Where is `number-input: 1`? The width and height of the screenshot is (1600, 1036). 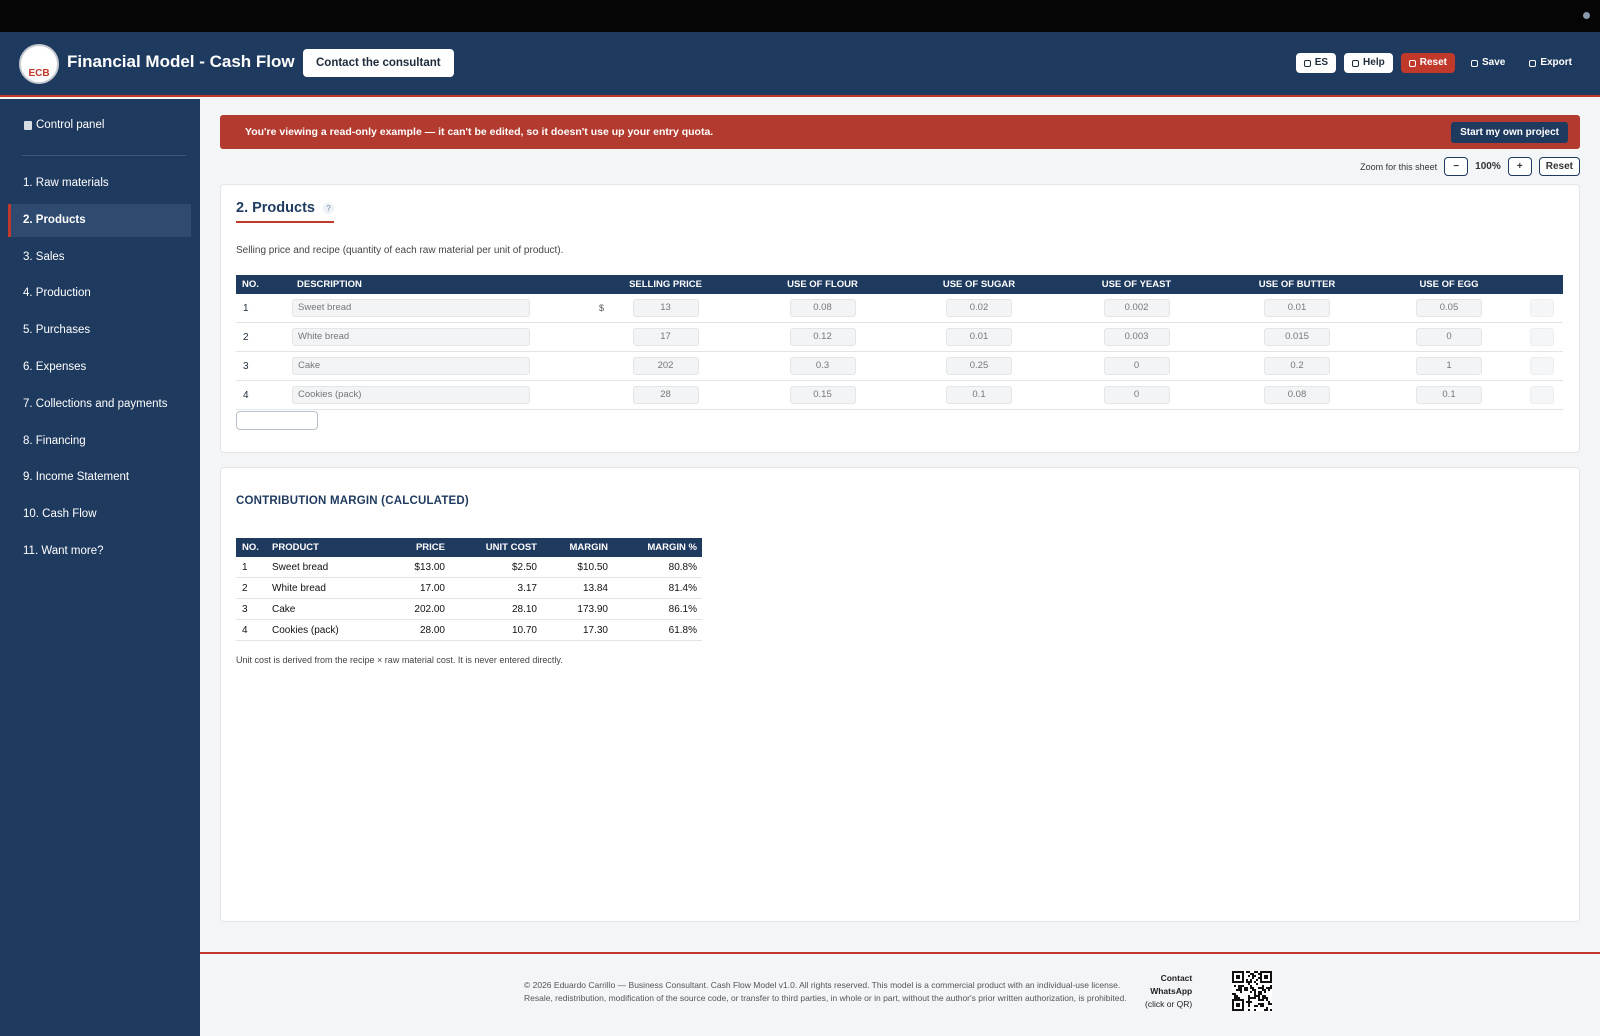
number-input: 1 is located at coordinates (1449, 366).